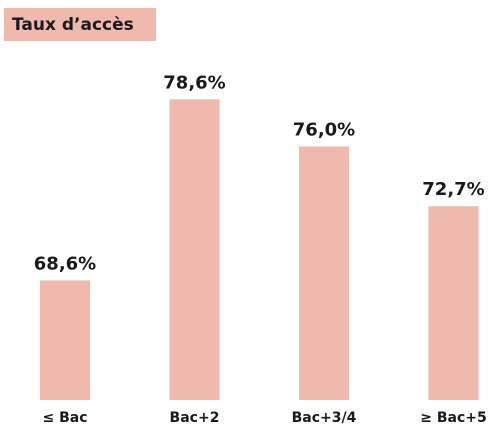 The image size is (488, 427). I want to click on value-label: 68,6%, so click(65, 263).